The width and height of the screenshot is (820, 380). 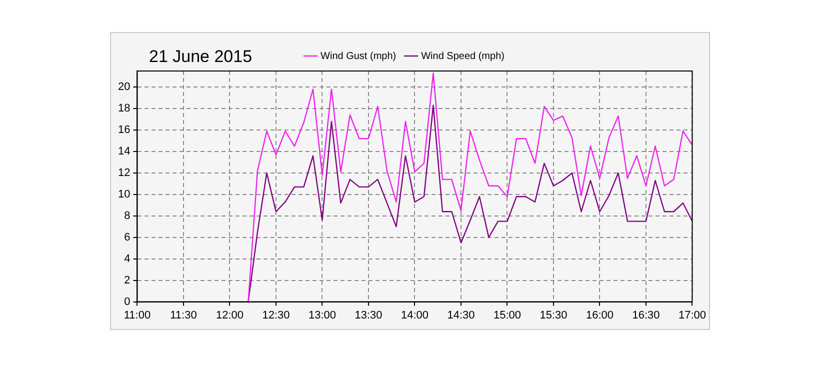 I want to click on x-tick-label: 11:00, so click(x=137, y=315).